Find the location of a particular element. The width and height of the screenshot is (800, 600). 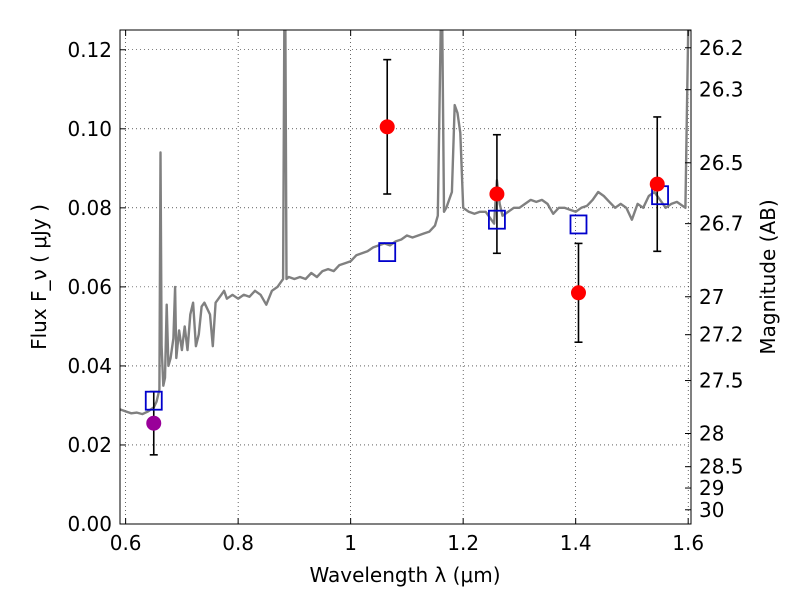

y-tick-label: 0.12 is located at coordinates (89, 50).